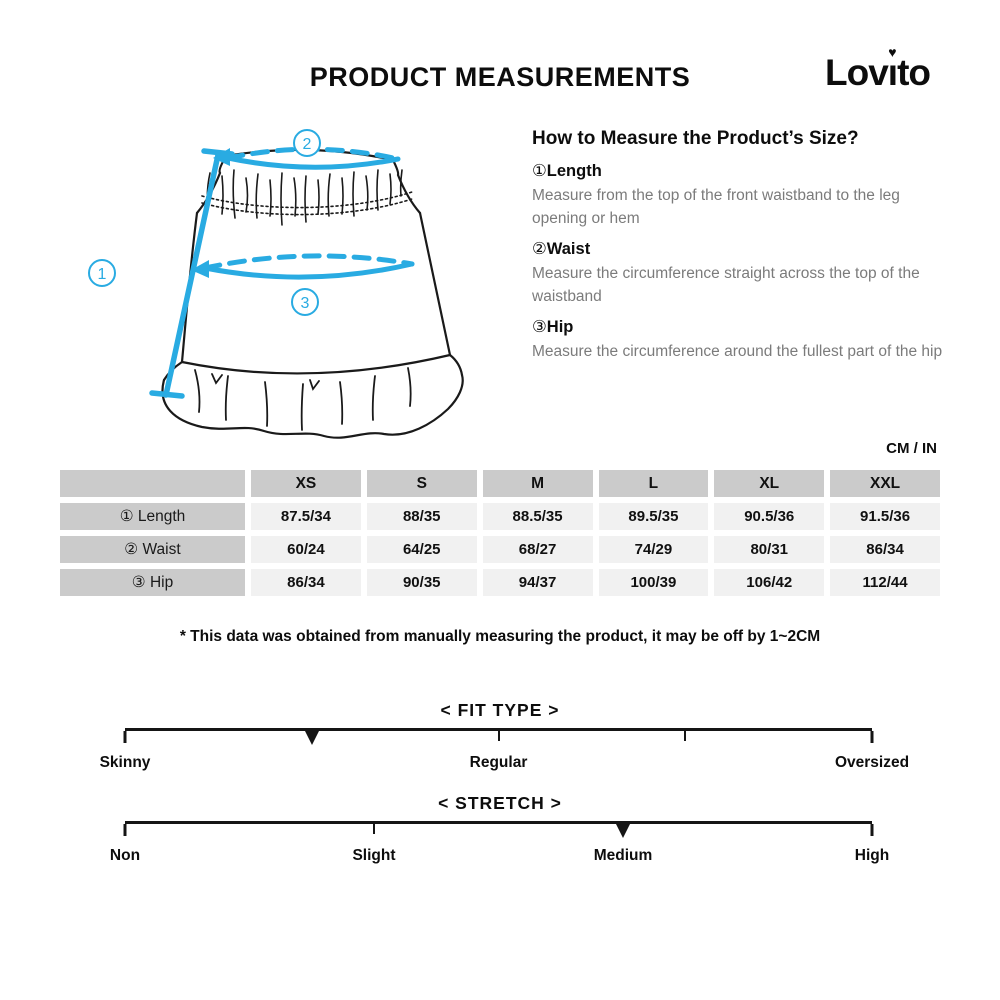  I want to click on diagram-marker-3: 3, so click(305, 302).